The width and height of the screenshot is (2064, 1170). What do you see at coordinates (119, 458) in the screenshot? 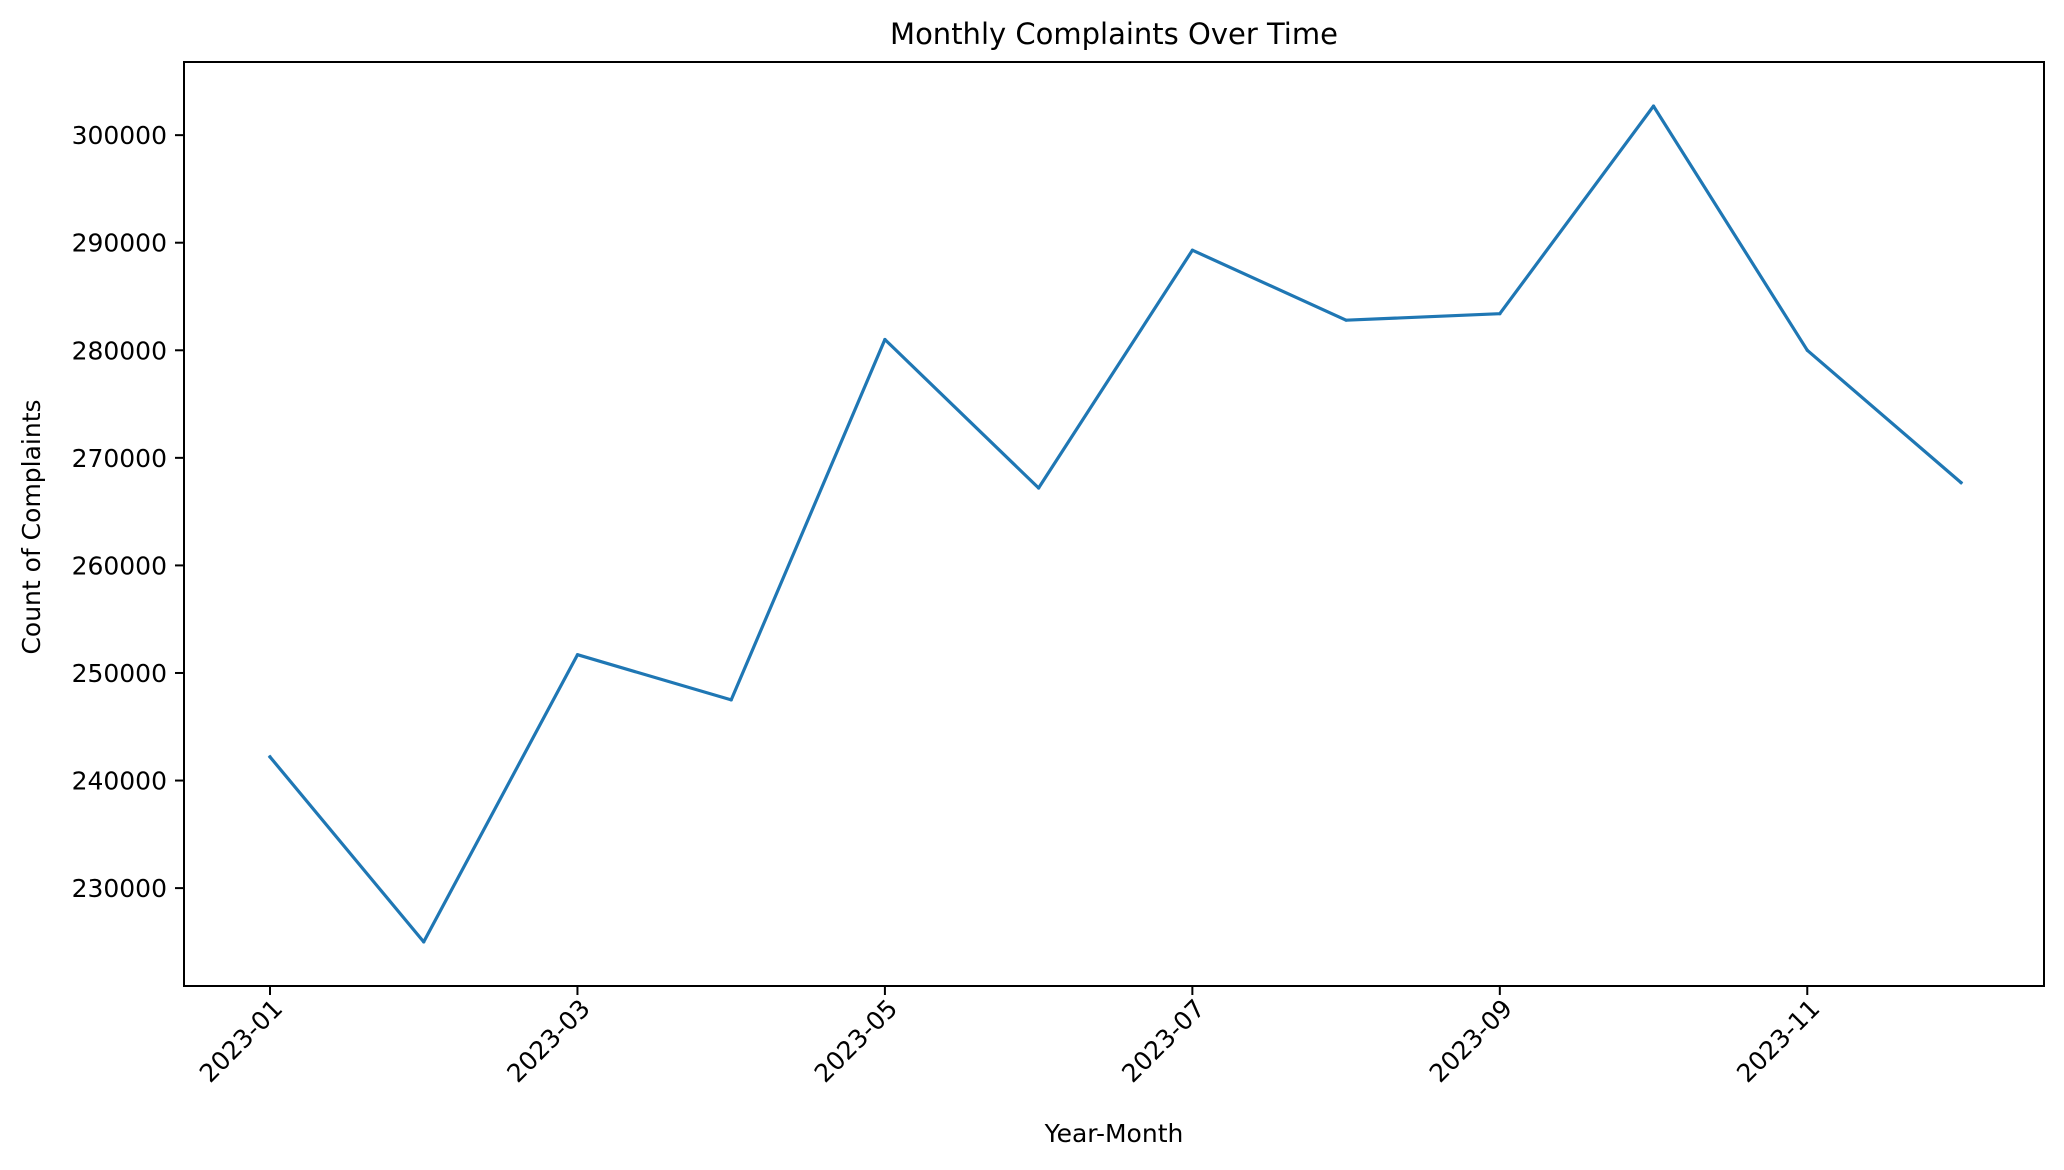
I see `y-tick-label: 270000` at bounding box center [119, 458].